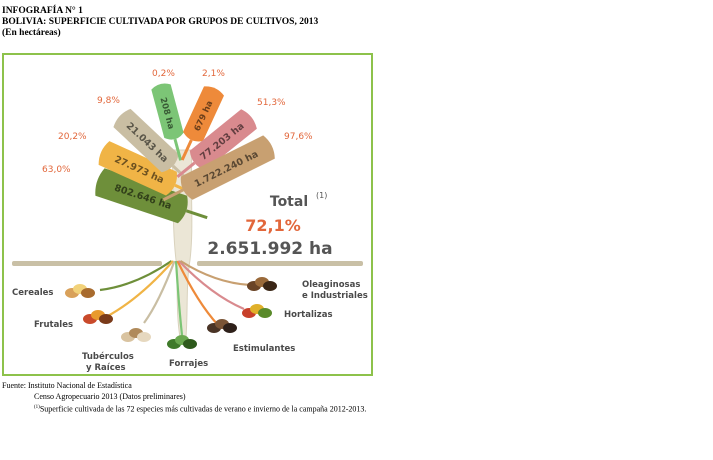 Image resolution: width=713 pixels, height=460 pixels. I want to click on percent-label: 51,3%, so click(271, 103).